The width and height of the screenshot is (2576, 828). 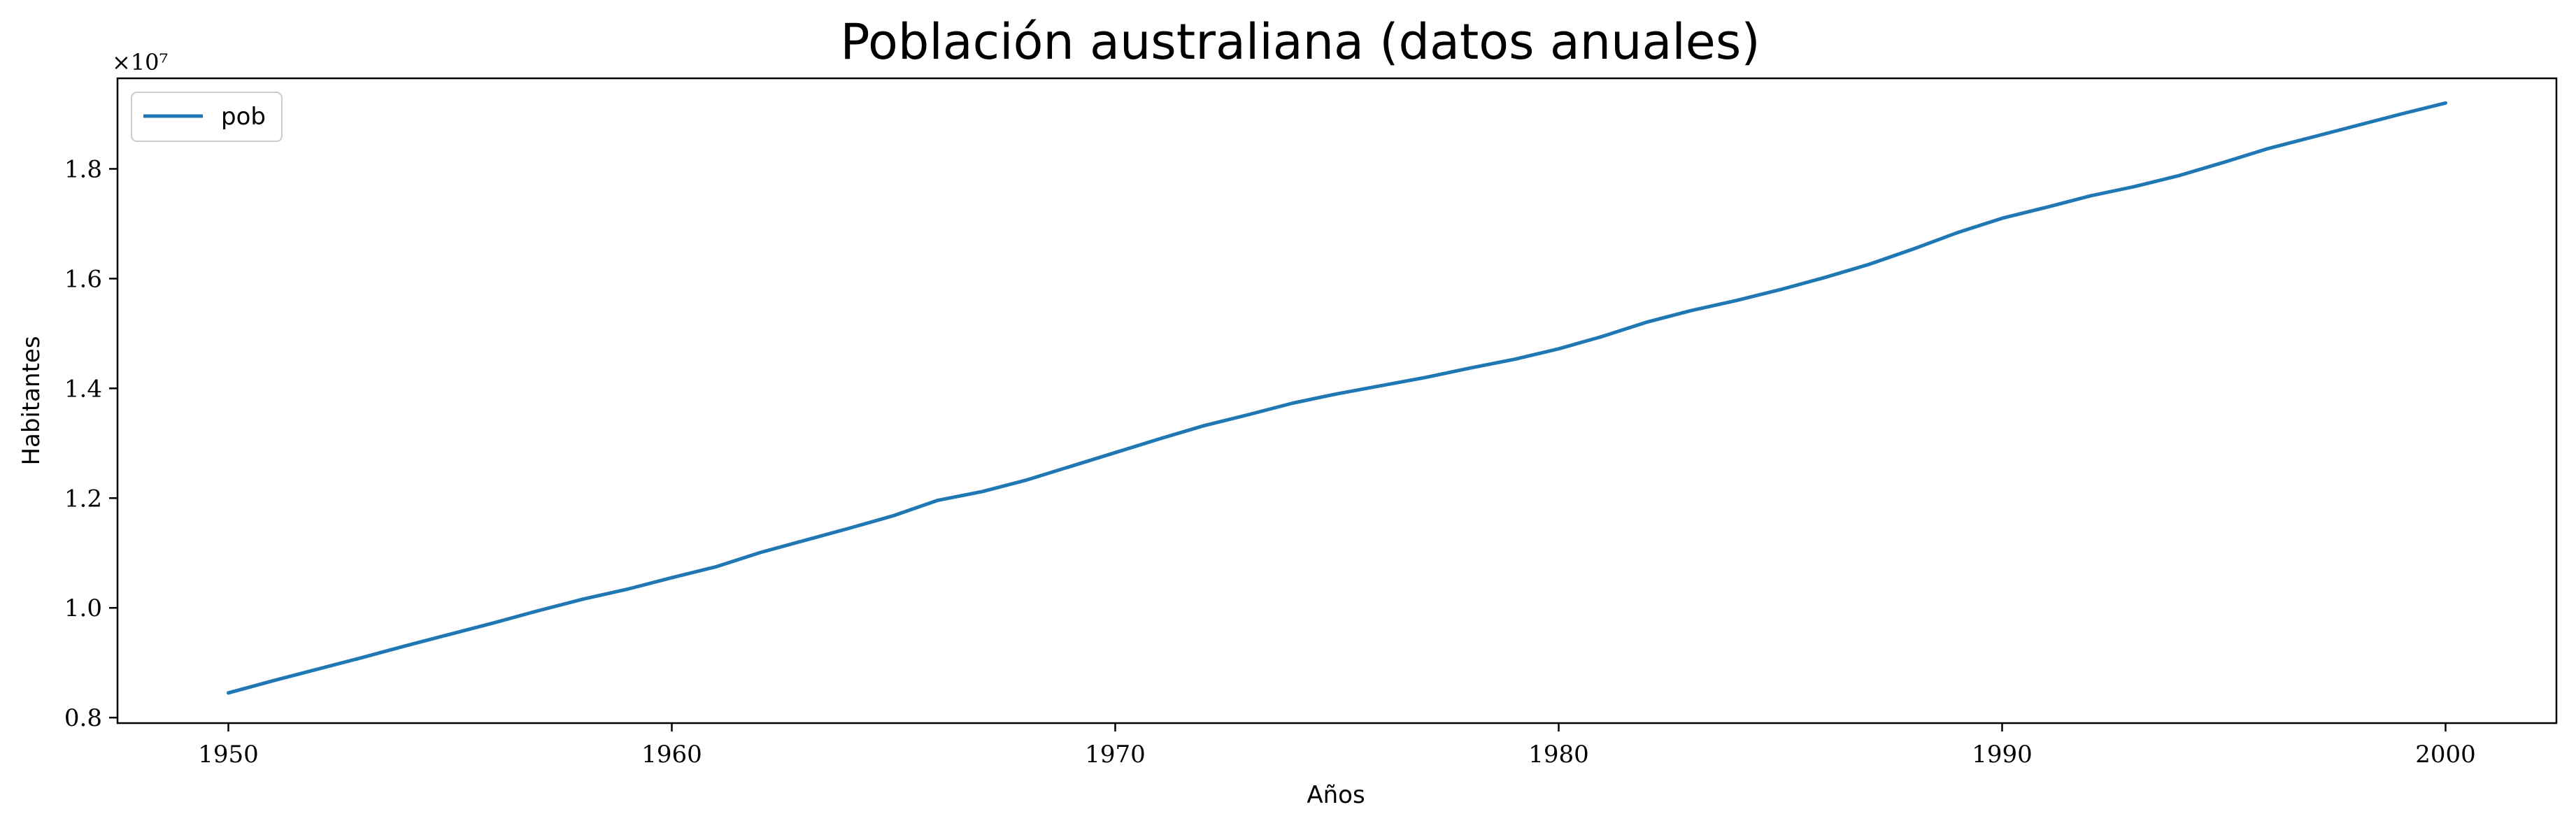 What do you see at coordinates (1115, 755) in the screenshot?
I see `x-tick-label: 1970` at bounding box center [1115, 755].